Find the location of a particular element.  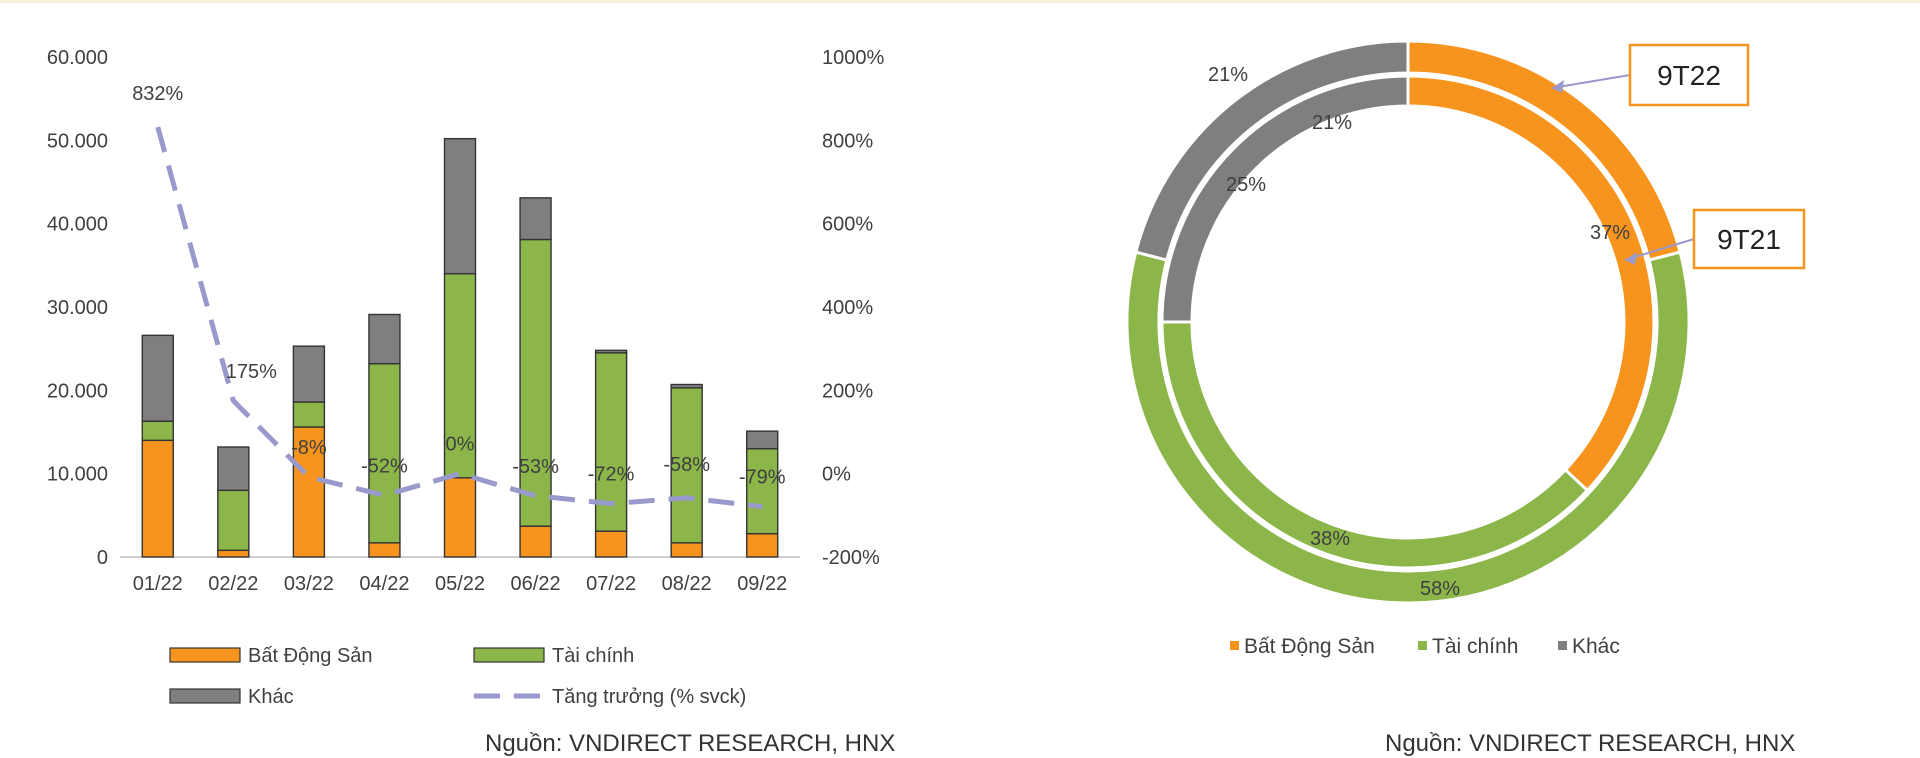

y2-axis-tick-label: 600% is located at coordinates (847, 225).